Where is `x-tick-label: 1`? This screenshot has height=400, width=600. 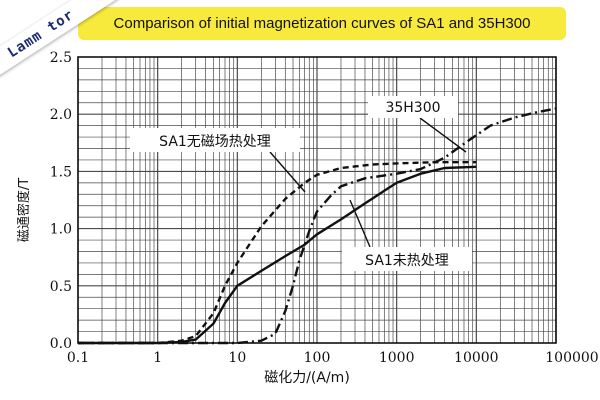
x-tick-label: 1 is located at coordinates (157, 358).